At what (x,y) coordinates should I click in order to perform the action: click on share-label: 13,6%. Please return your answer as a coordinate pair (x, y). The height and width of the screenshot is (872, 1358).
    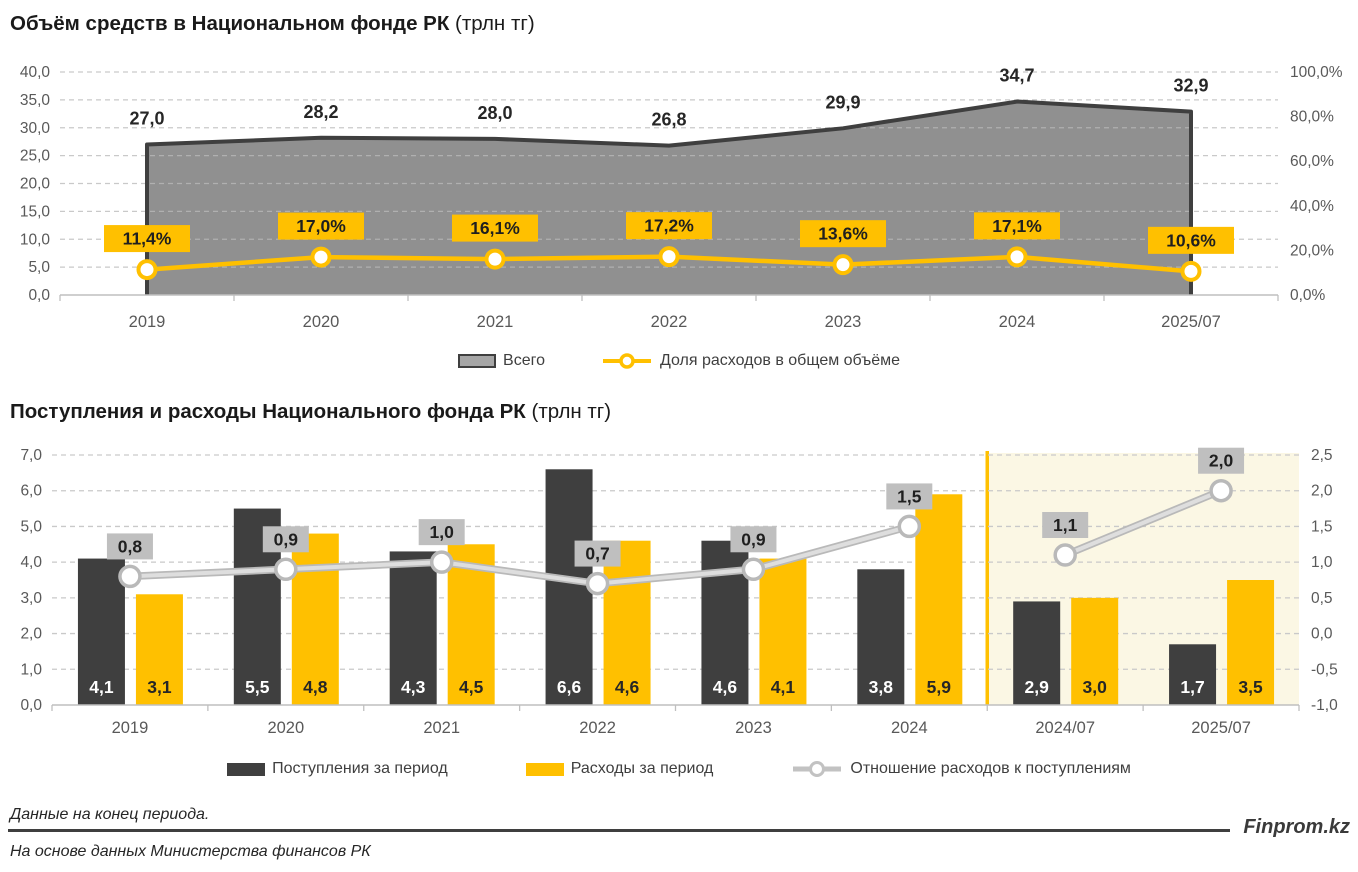
    Looking at the image, I should click on (843, 234).